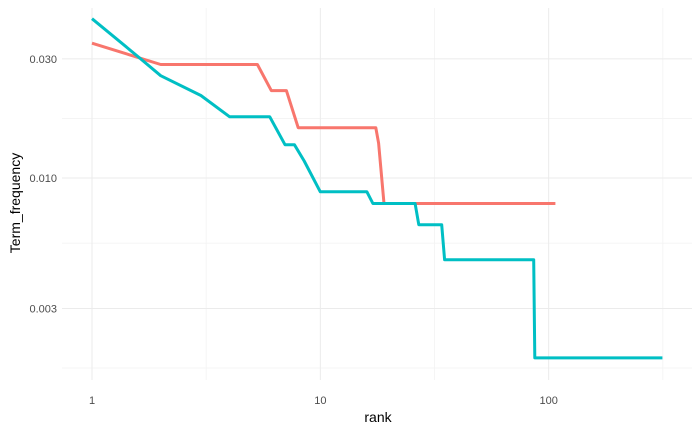 This screenshot has height=432, width=700. I want to click on x-tick-label: 1, so click(92, 401).